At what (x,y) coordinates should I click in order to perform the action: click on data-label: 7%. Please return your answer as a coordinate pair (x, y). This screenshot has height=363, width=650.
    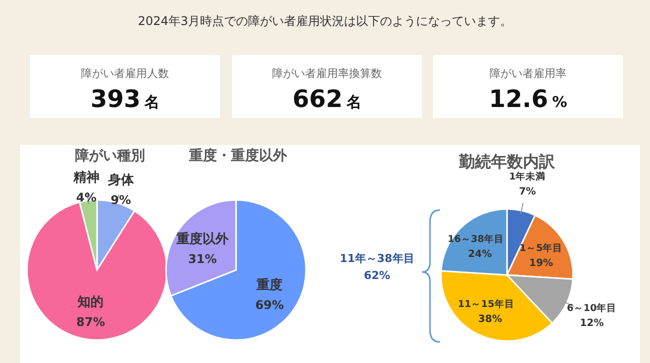
    Looking at the image, I should click on (527, 192).